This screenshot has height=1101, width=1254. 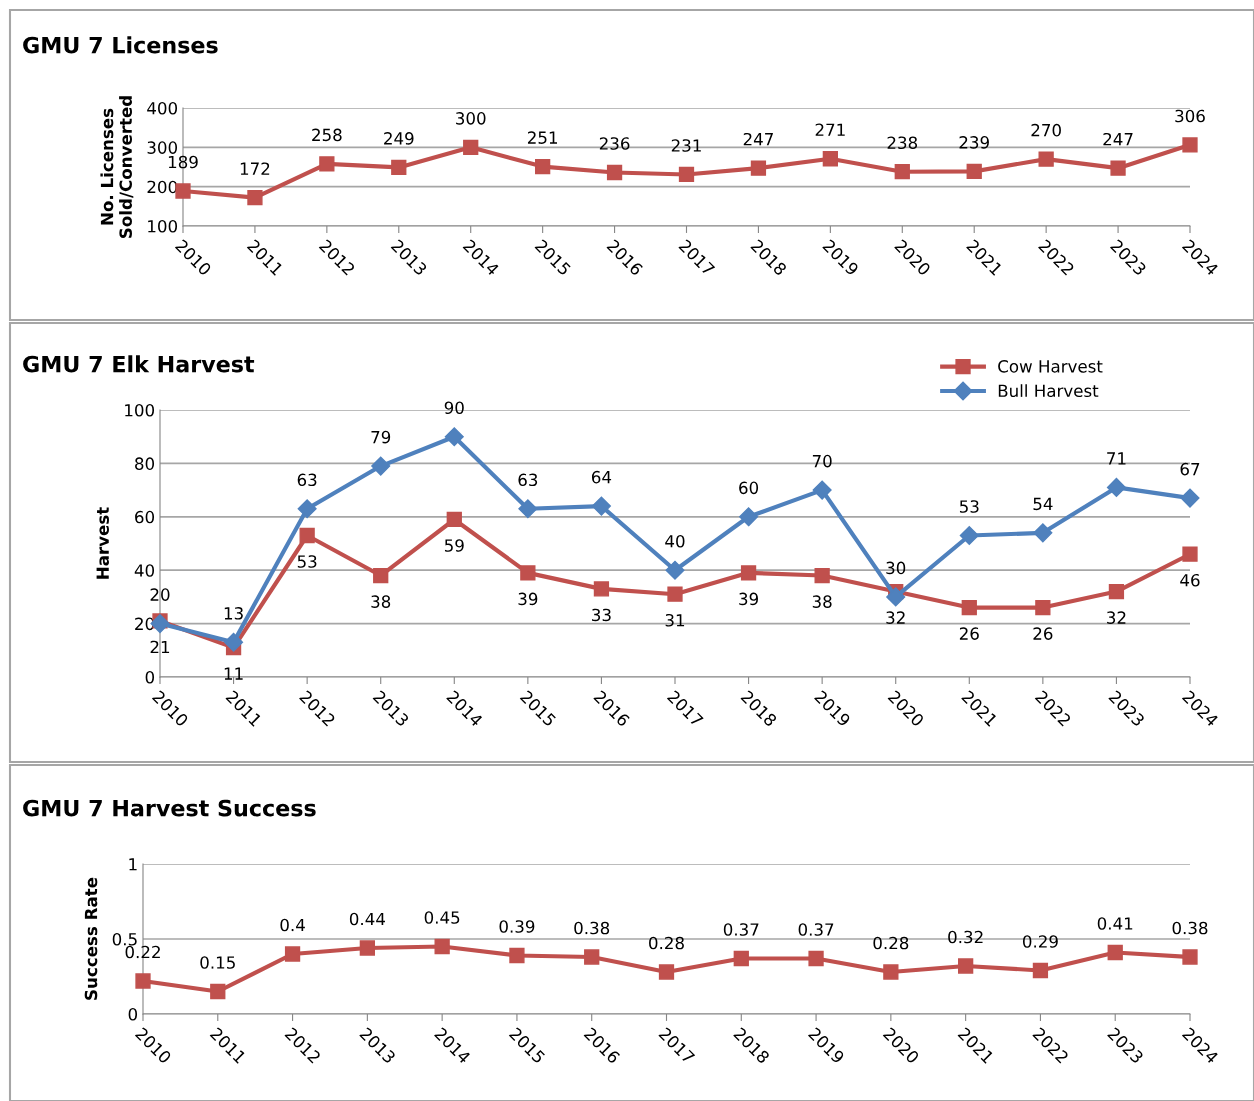 What do you see at coordinates (675, 620) in the screenshot?
I see `data-label: 31` at bounding box center [675, 620].